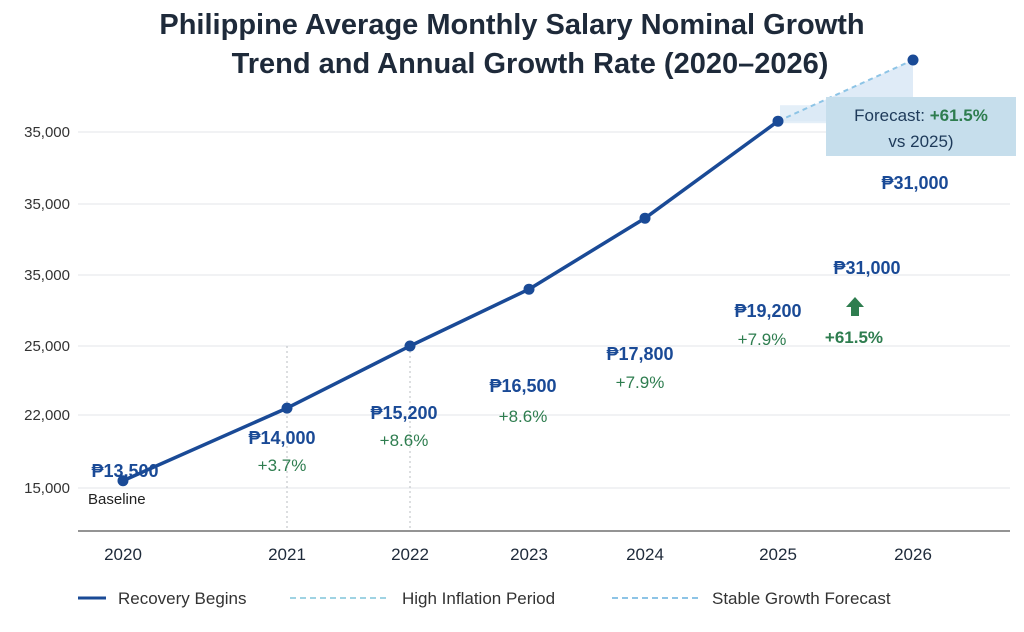 This screenshot has width=1024, height=632. Describe the element at coordinates (920, 222) in the screenshot. I see `annotations: Forecast: +61.5% vs 2025) ₱31,000 +61.5%` at that location.